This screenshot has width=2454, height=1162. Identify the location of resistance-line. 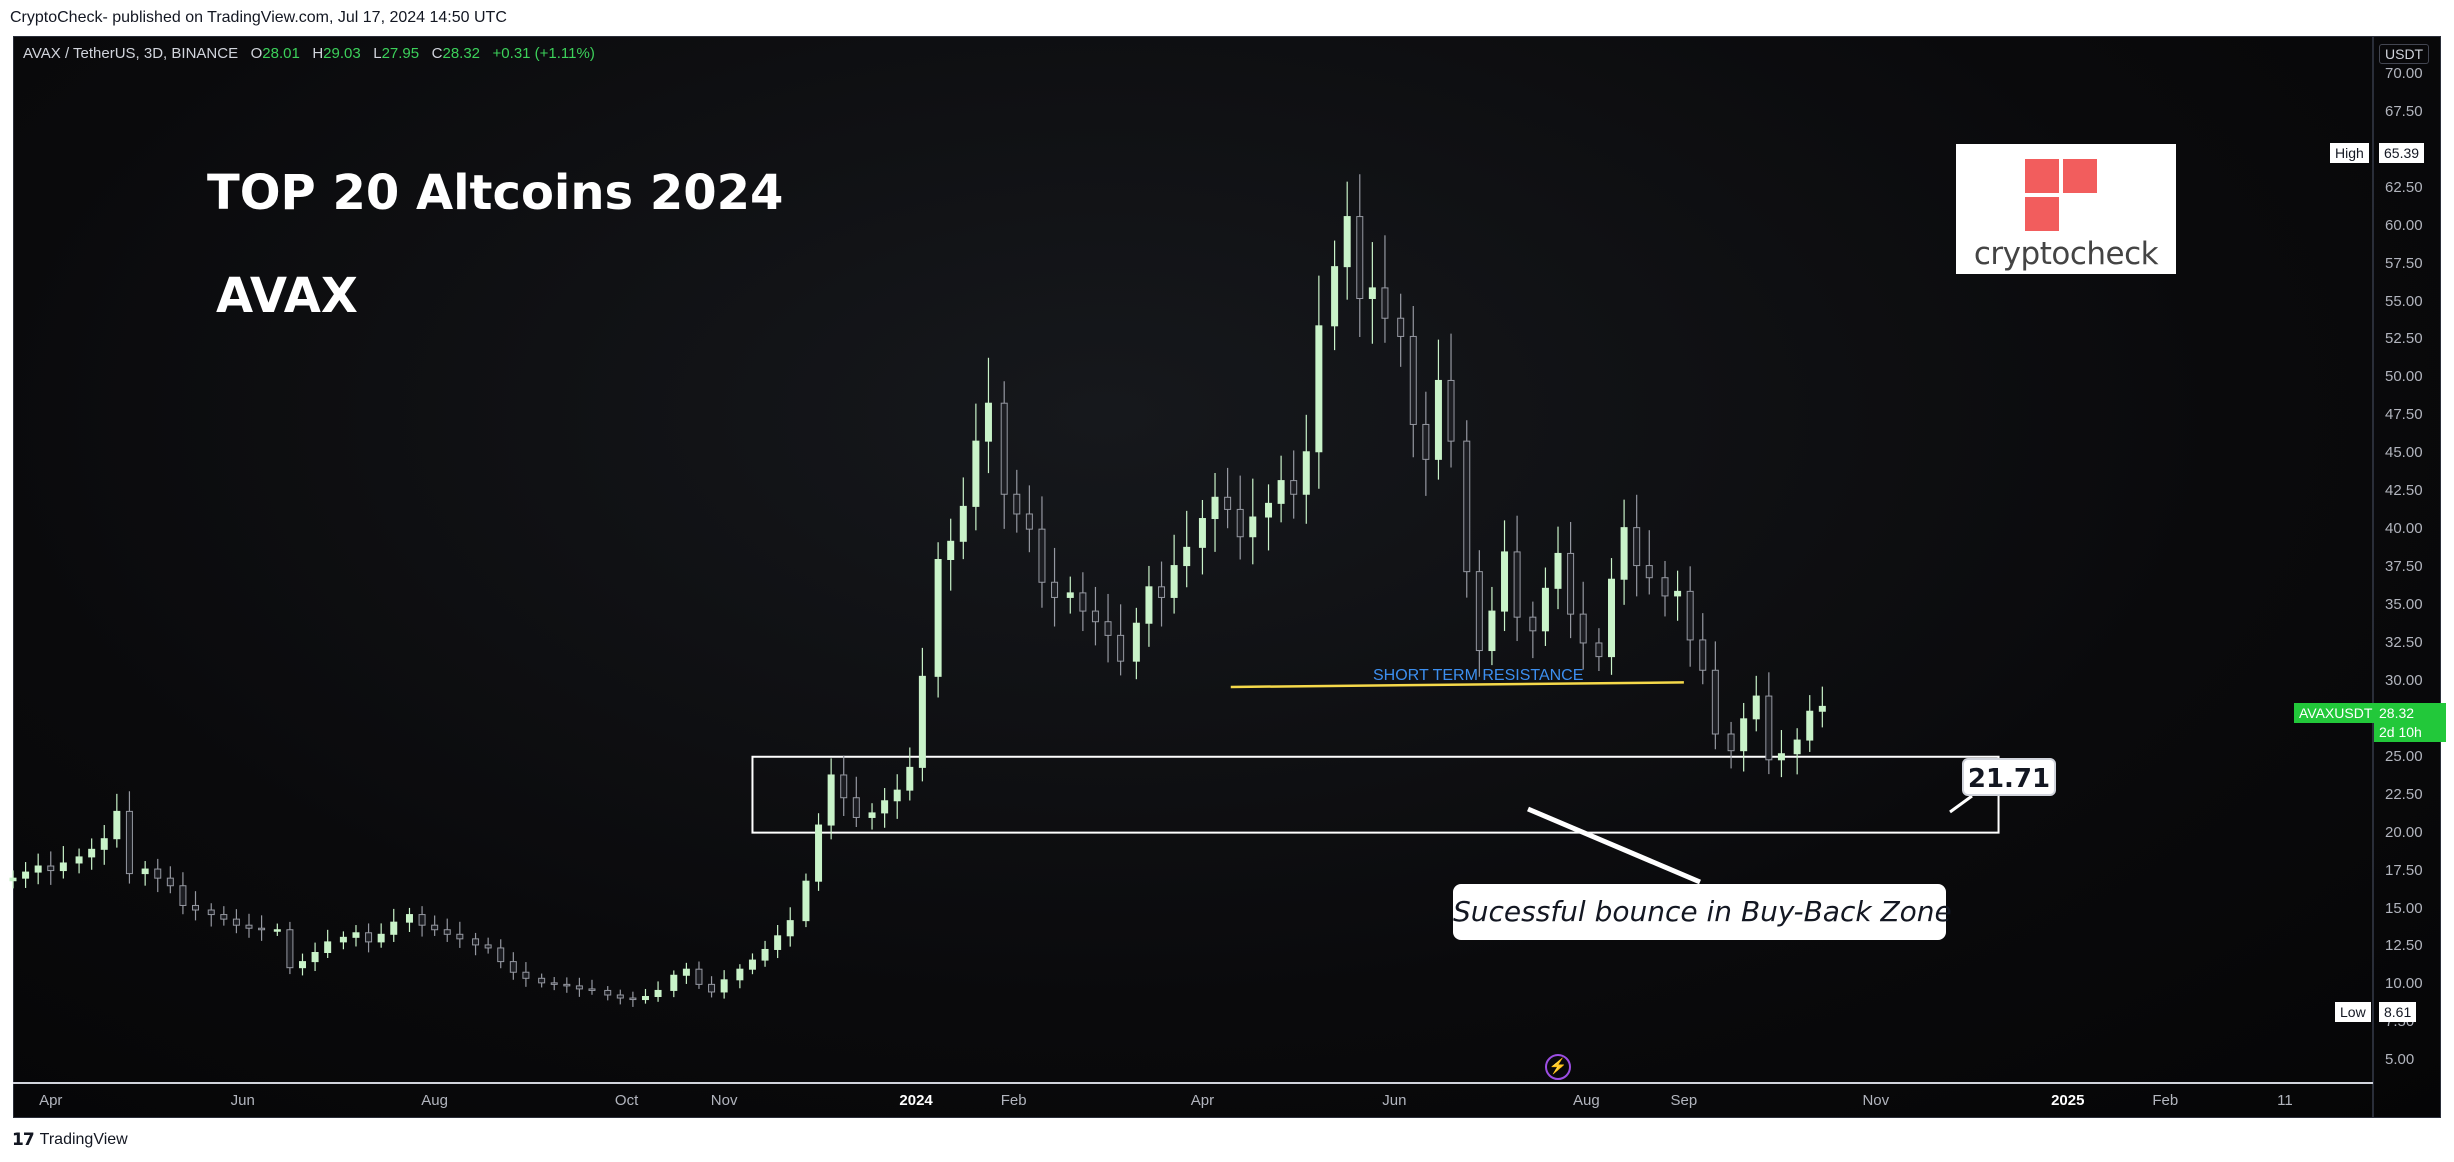
(1457, 685).